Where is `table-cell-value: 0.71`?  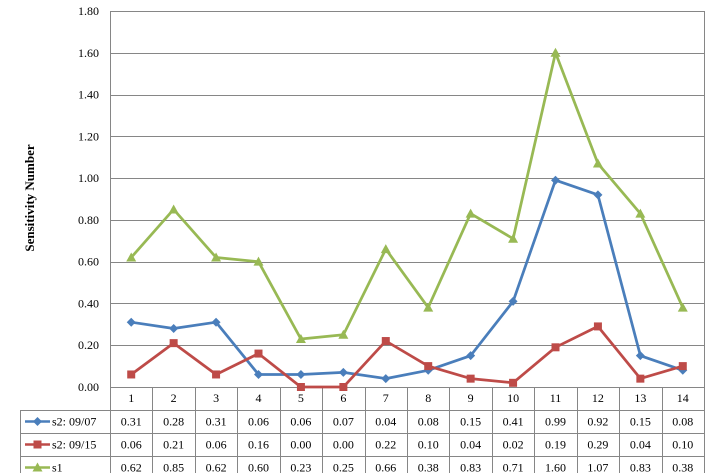 table-cell-value: 0.71 is located at coordinates (513, 467).